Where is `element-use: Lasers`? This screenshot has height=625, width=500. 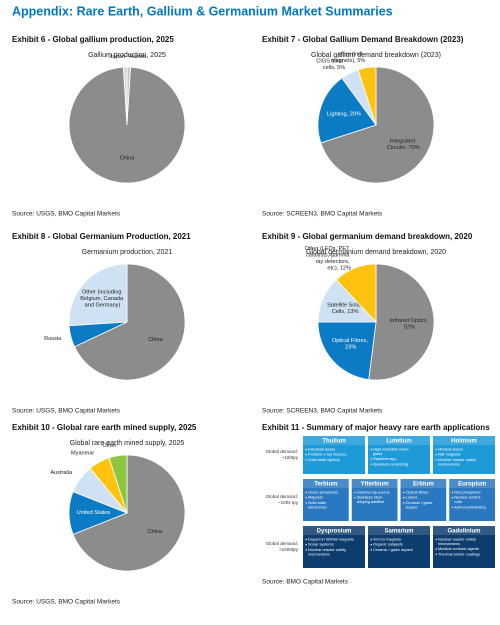
element-use: Lasers is located at coordinates (412, 497).